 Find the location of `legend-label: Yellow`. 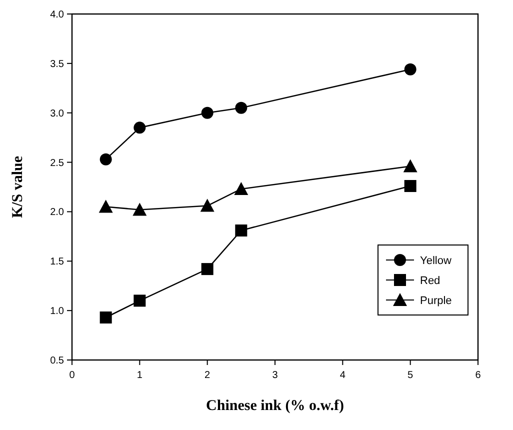

legend-label: Yellow is located at coordinates (436, 261).